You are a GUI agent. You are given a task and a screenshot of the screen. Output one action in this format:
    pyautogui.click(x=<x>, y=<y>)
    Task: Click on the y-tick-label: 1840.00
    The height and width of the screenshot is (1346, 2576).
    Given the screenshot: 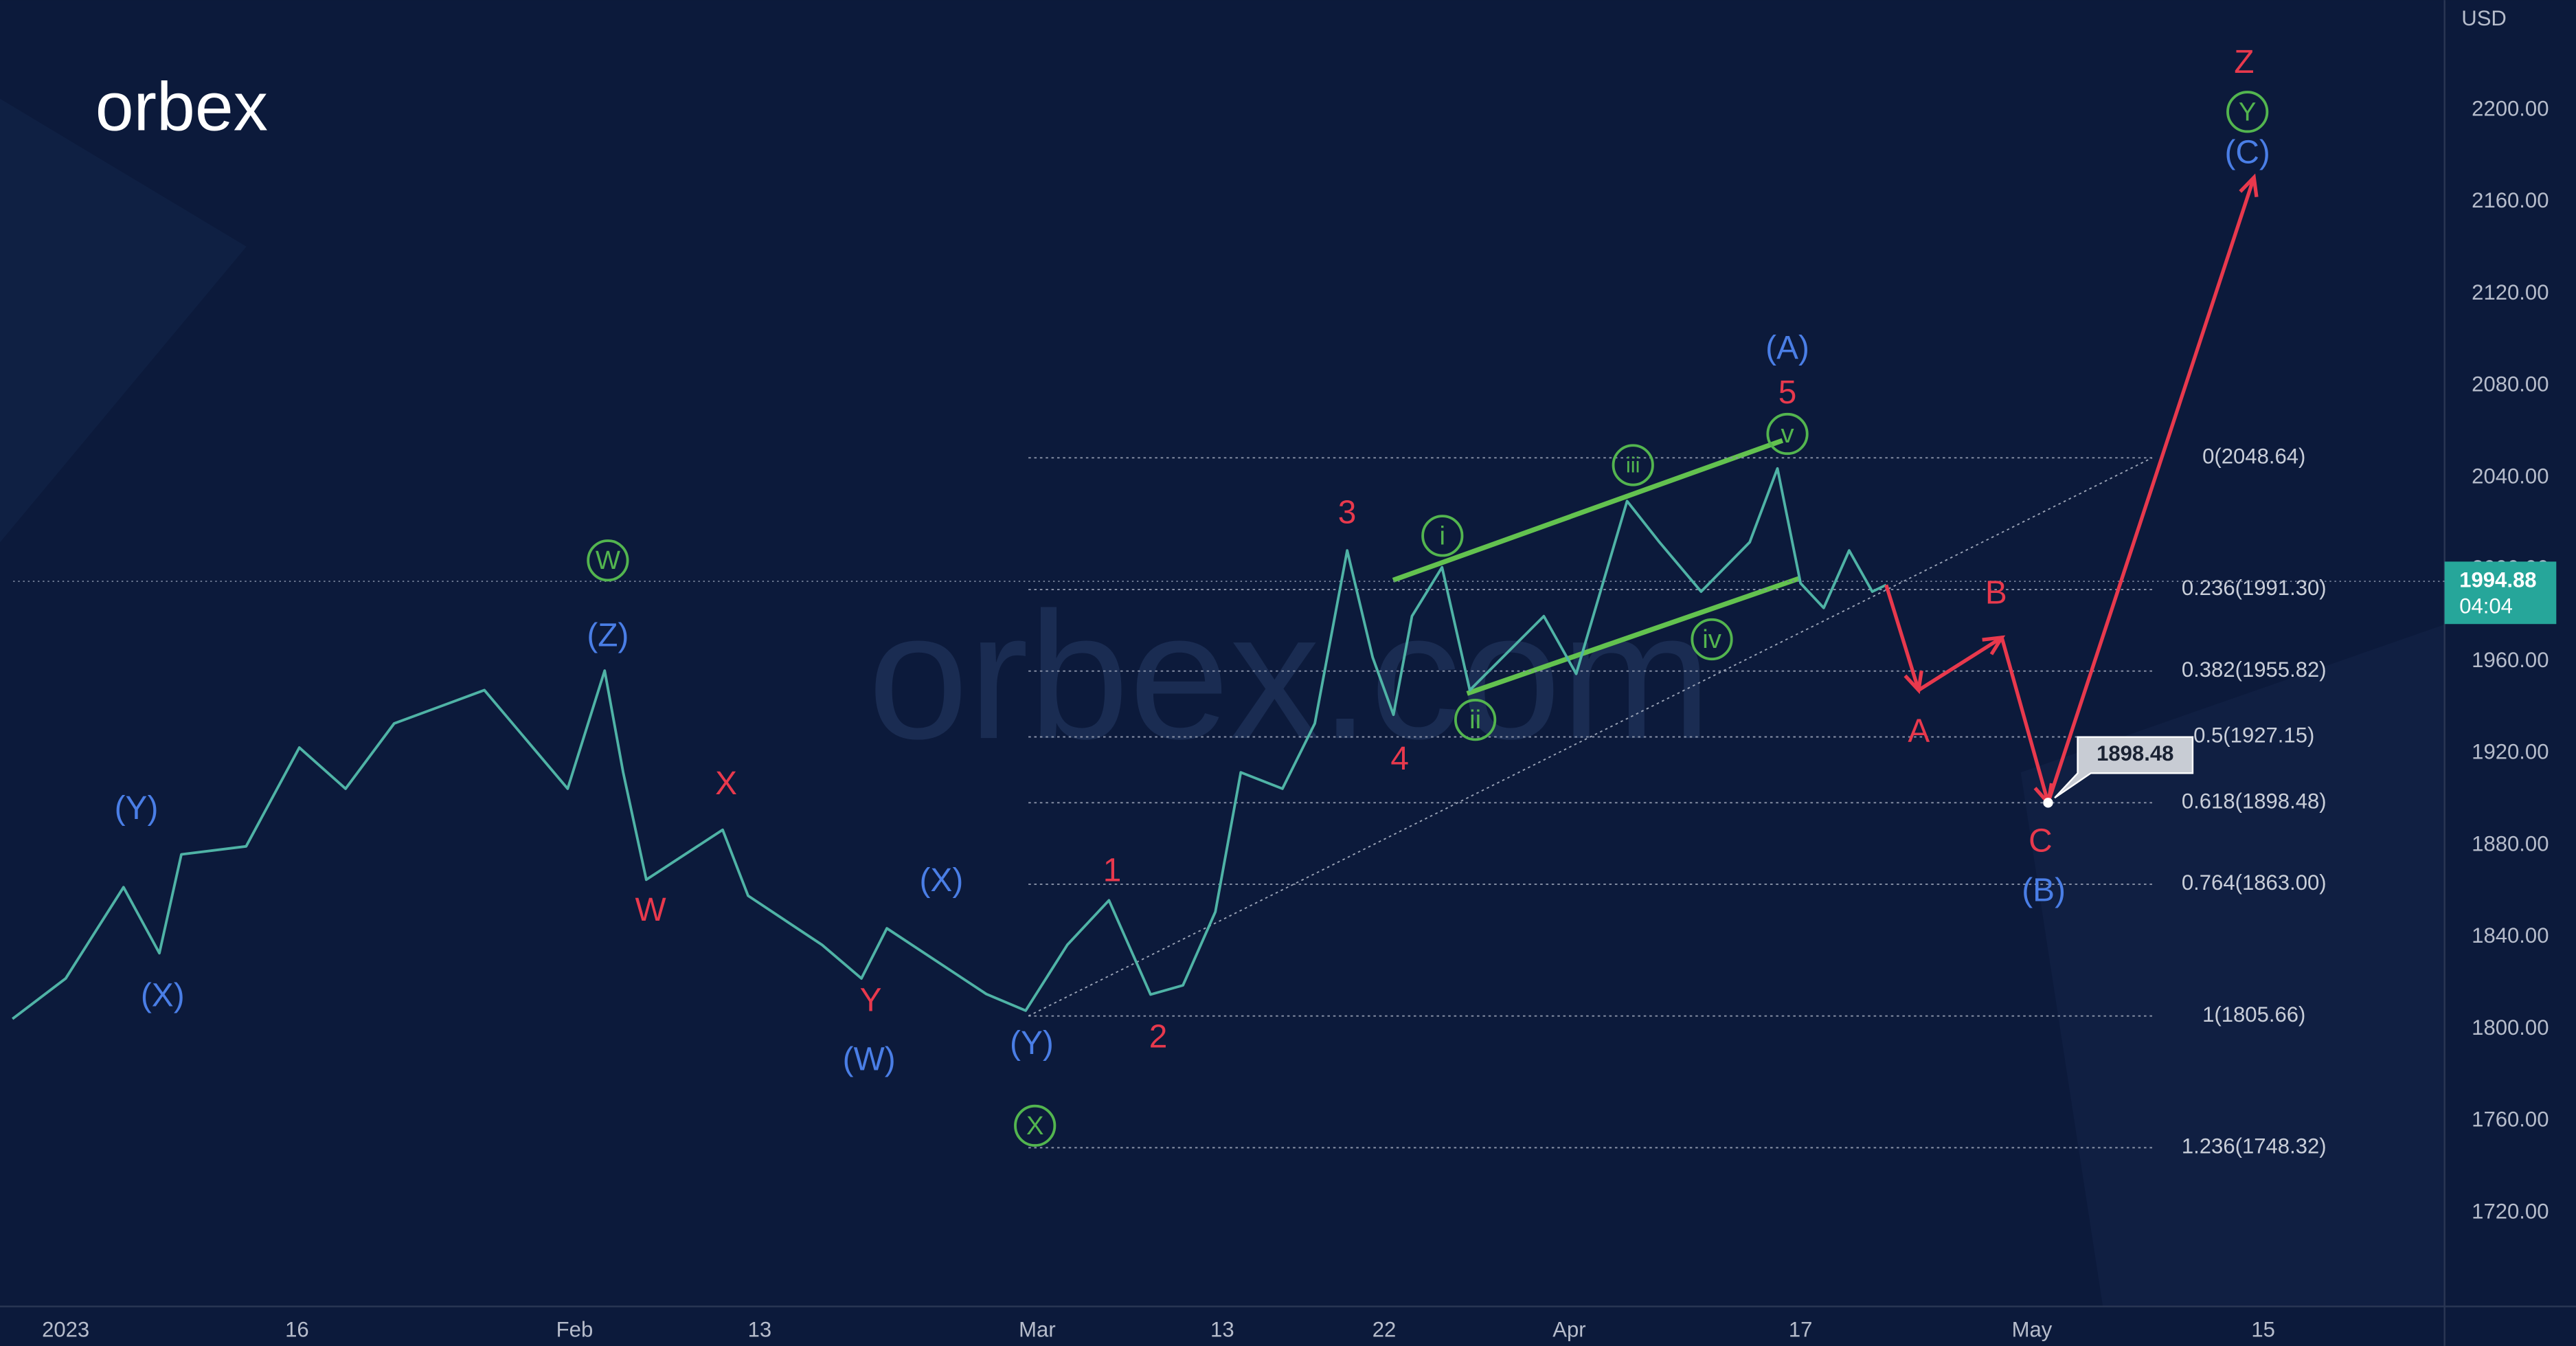 What is the action you would take?
    pyautogui.click(x=2510, y=935)
    